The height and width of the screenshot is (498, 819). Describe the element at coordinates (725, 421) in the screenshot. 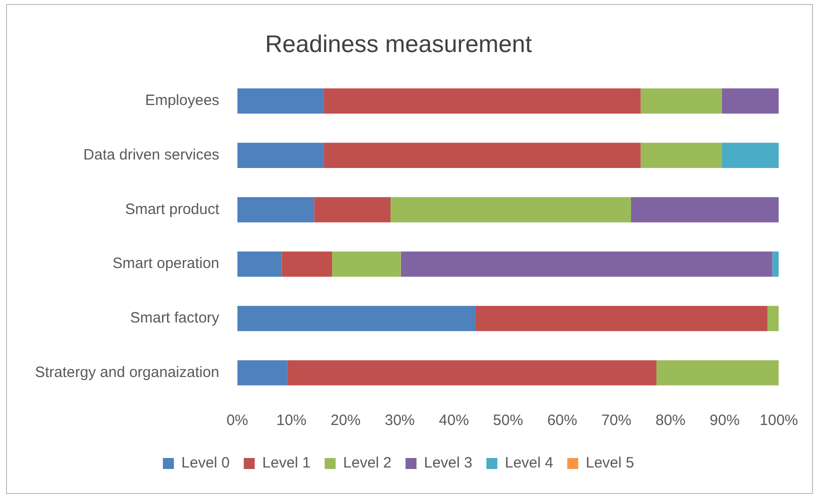

I see `x-tick-label: 90%` at that location.